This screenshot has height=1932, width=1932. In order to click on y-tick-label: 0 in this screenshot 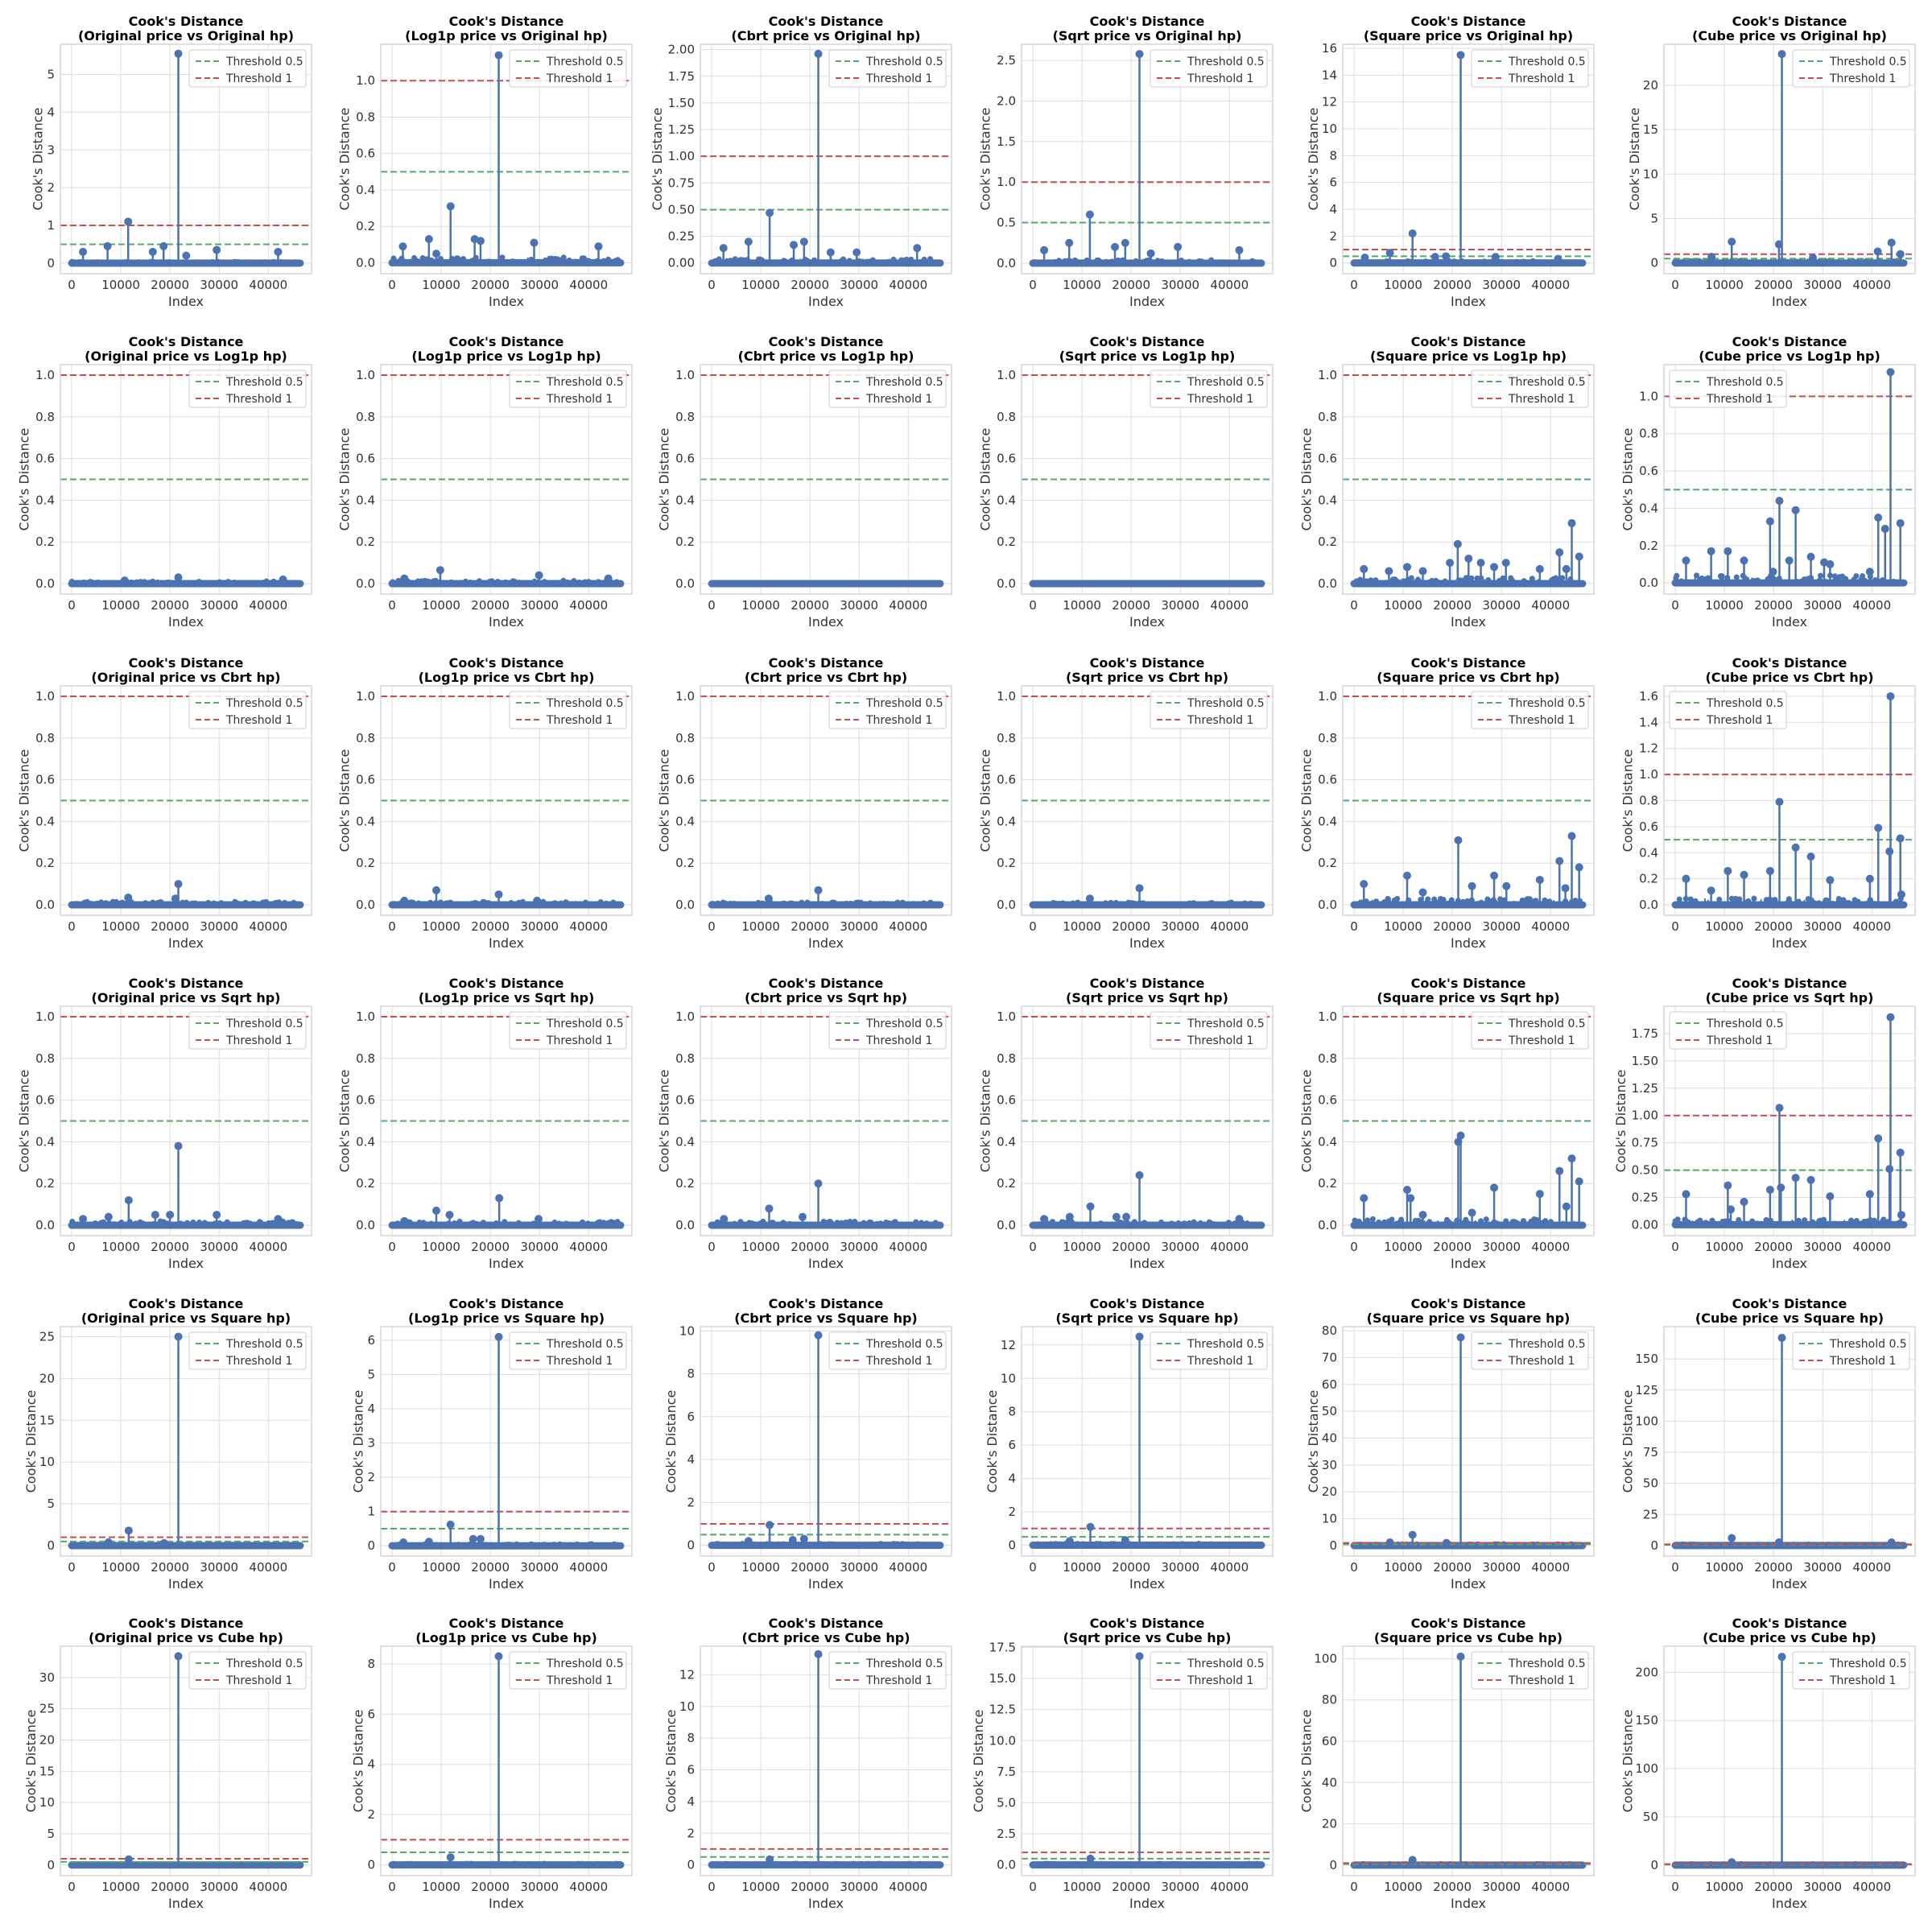, I will do `click(691, 1545)`.